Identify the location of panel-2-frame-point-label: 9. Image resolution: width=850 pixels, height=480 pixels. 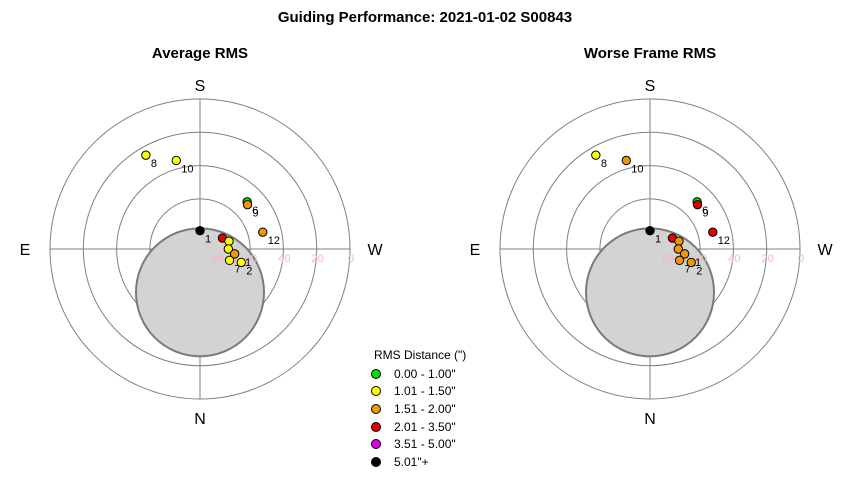
(706, 214).